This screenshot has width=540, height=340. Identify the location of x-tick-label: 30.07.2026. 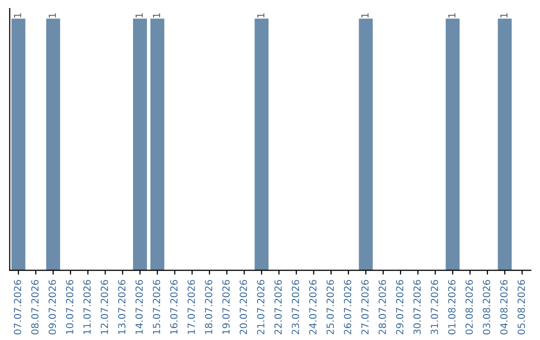
(417, 307).